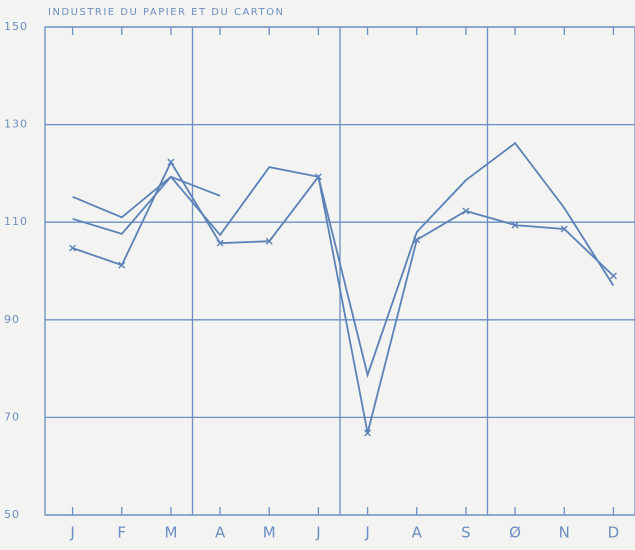  I want to click on y-tick-label: 110, so click(16, 221).